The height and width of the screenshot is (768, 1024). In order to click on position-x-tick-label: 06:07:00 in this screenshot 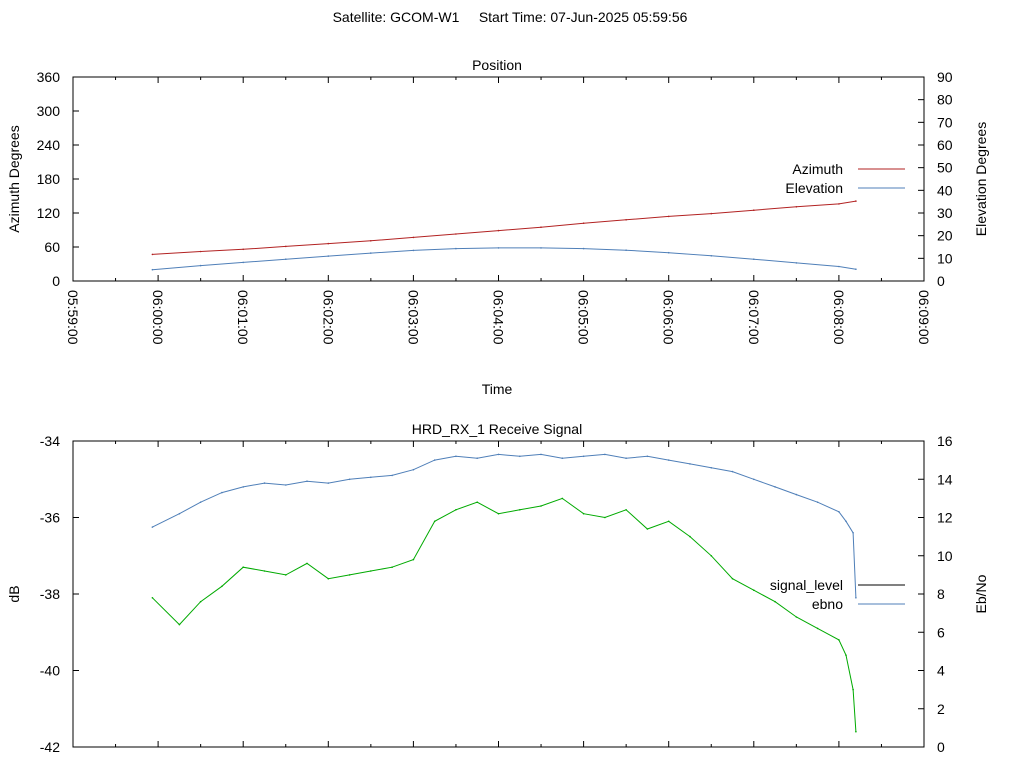, I will do `click(754, 317)`.